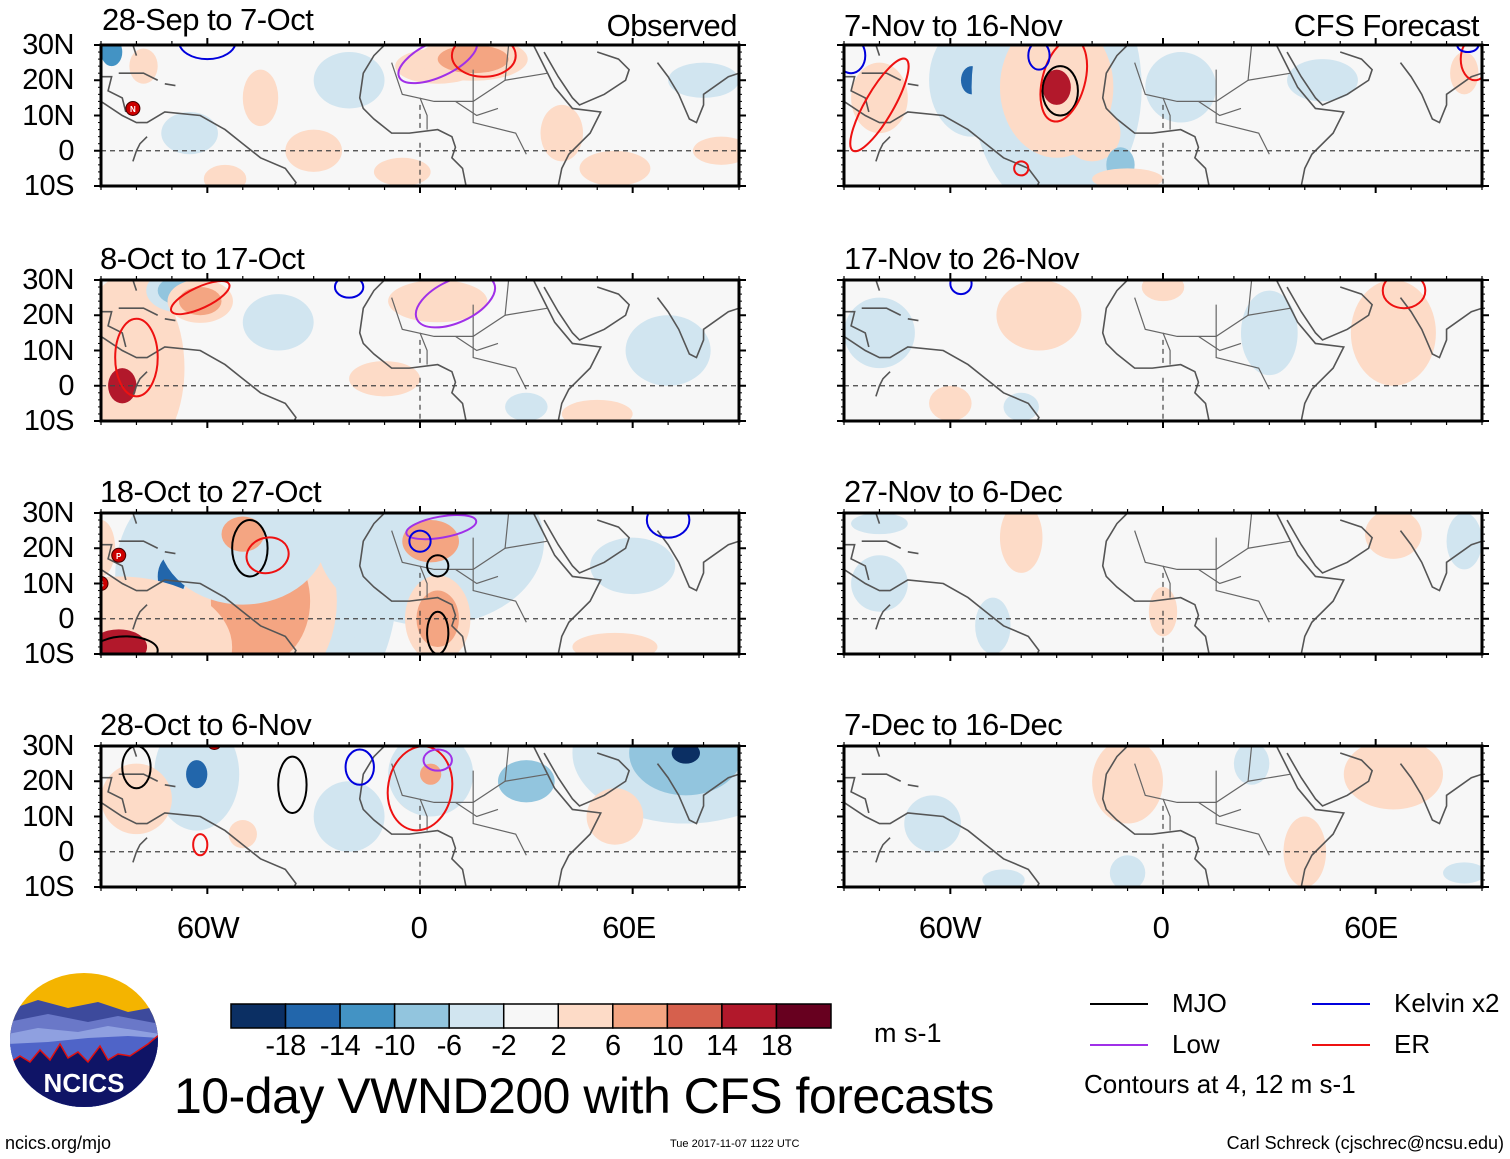 The height and width of the screenshot is (1159, 1510). What do you see at coordinates (1119, 1045) in the screenshot?
I see `legend-swatch-low` at bounding box center [1119, 1045].